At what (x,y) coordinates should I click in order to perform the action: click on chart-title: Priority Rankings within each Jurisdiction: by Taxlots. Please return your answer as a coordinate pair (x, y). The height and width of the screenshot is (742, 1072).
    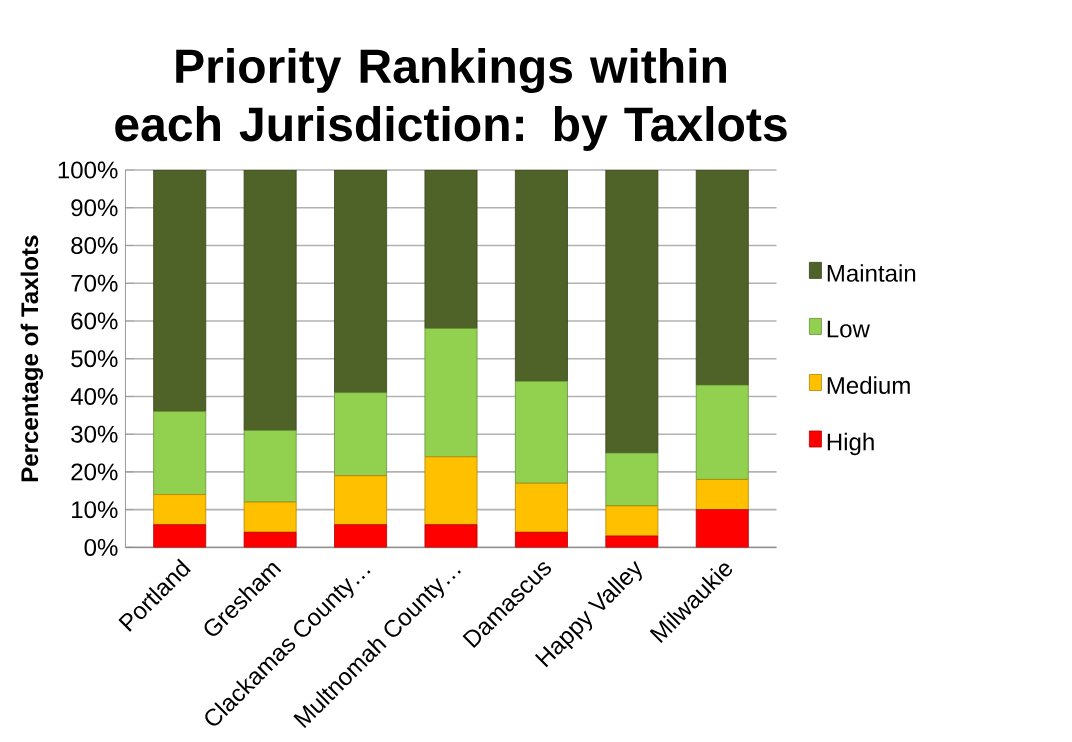
    Looking at the image, I should click on (451, 99).